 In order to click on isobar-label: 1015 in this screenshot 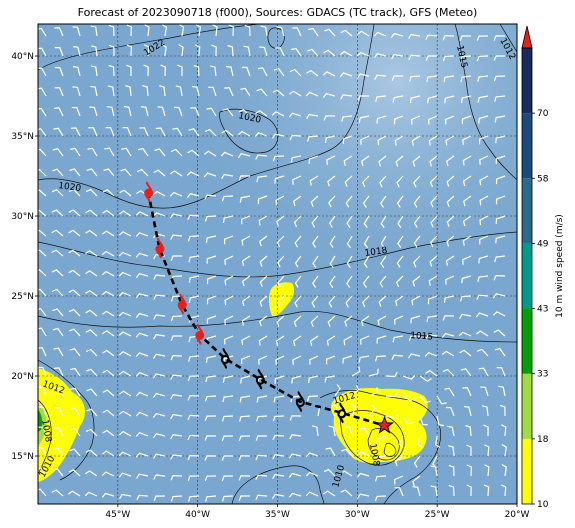, I will do `click(461, 57)`.